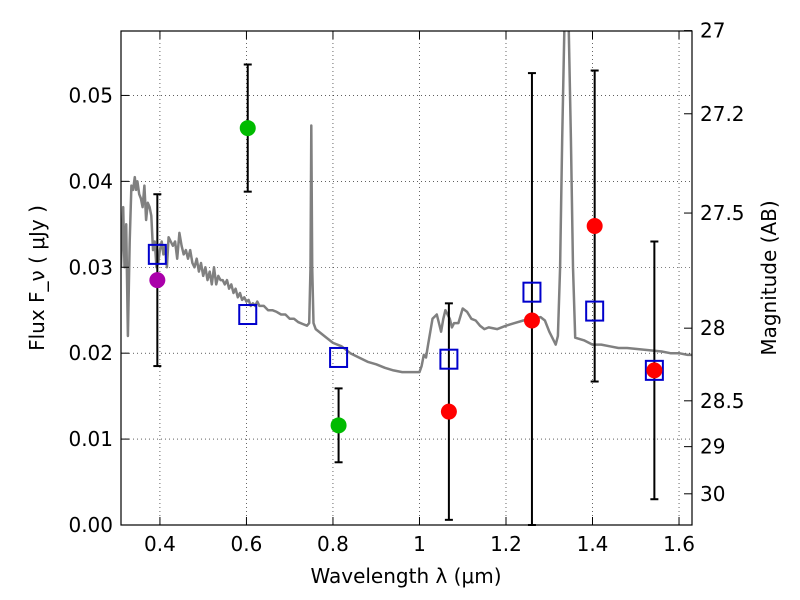 This screenshot has height=600, width=800. I want to click on right-tick-label: 28, so click(712, 328).